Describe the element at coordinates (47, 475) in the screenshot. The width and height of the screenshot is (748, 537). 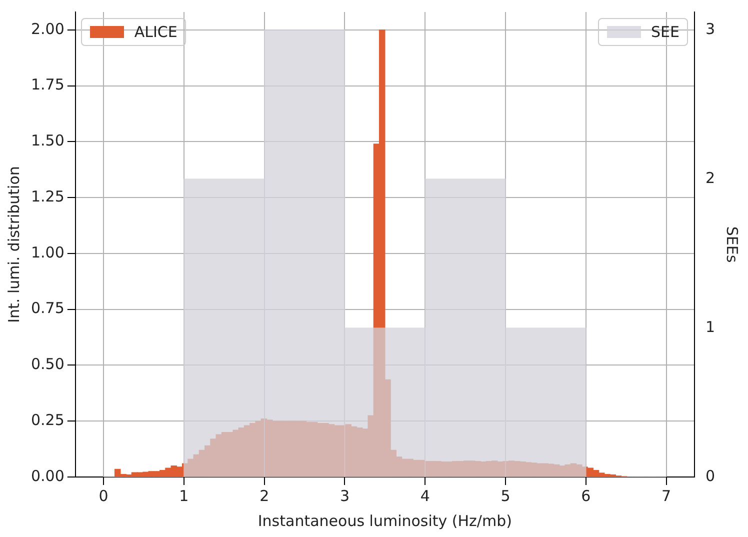
I see `y-tick-label: 0.00` at that location.